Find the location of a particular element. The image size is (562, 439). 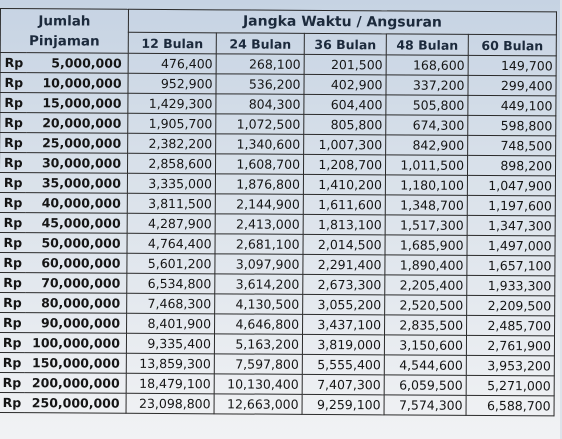

installment-cell: 201,500 is located at coordinates (345, 64).